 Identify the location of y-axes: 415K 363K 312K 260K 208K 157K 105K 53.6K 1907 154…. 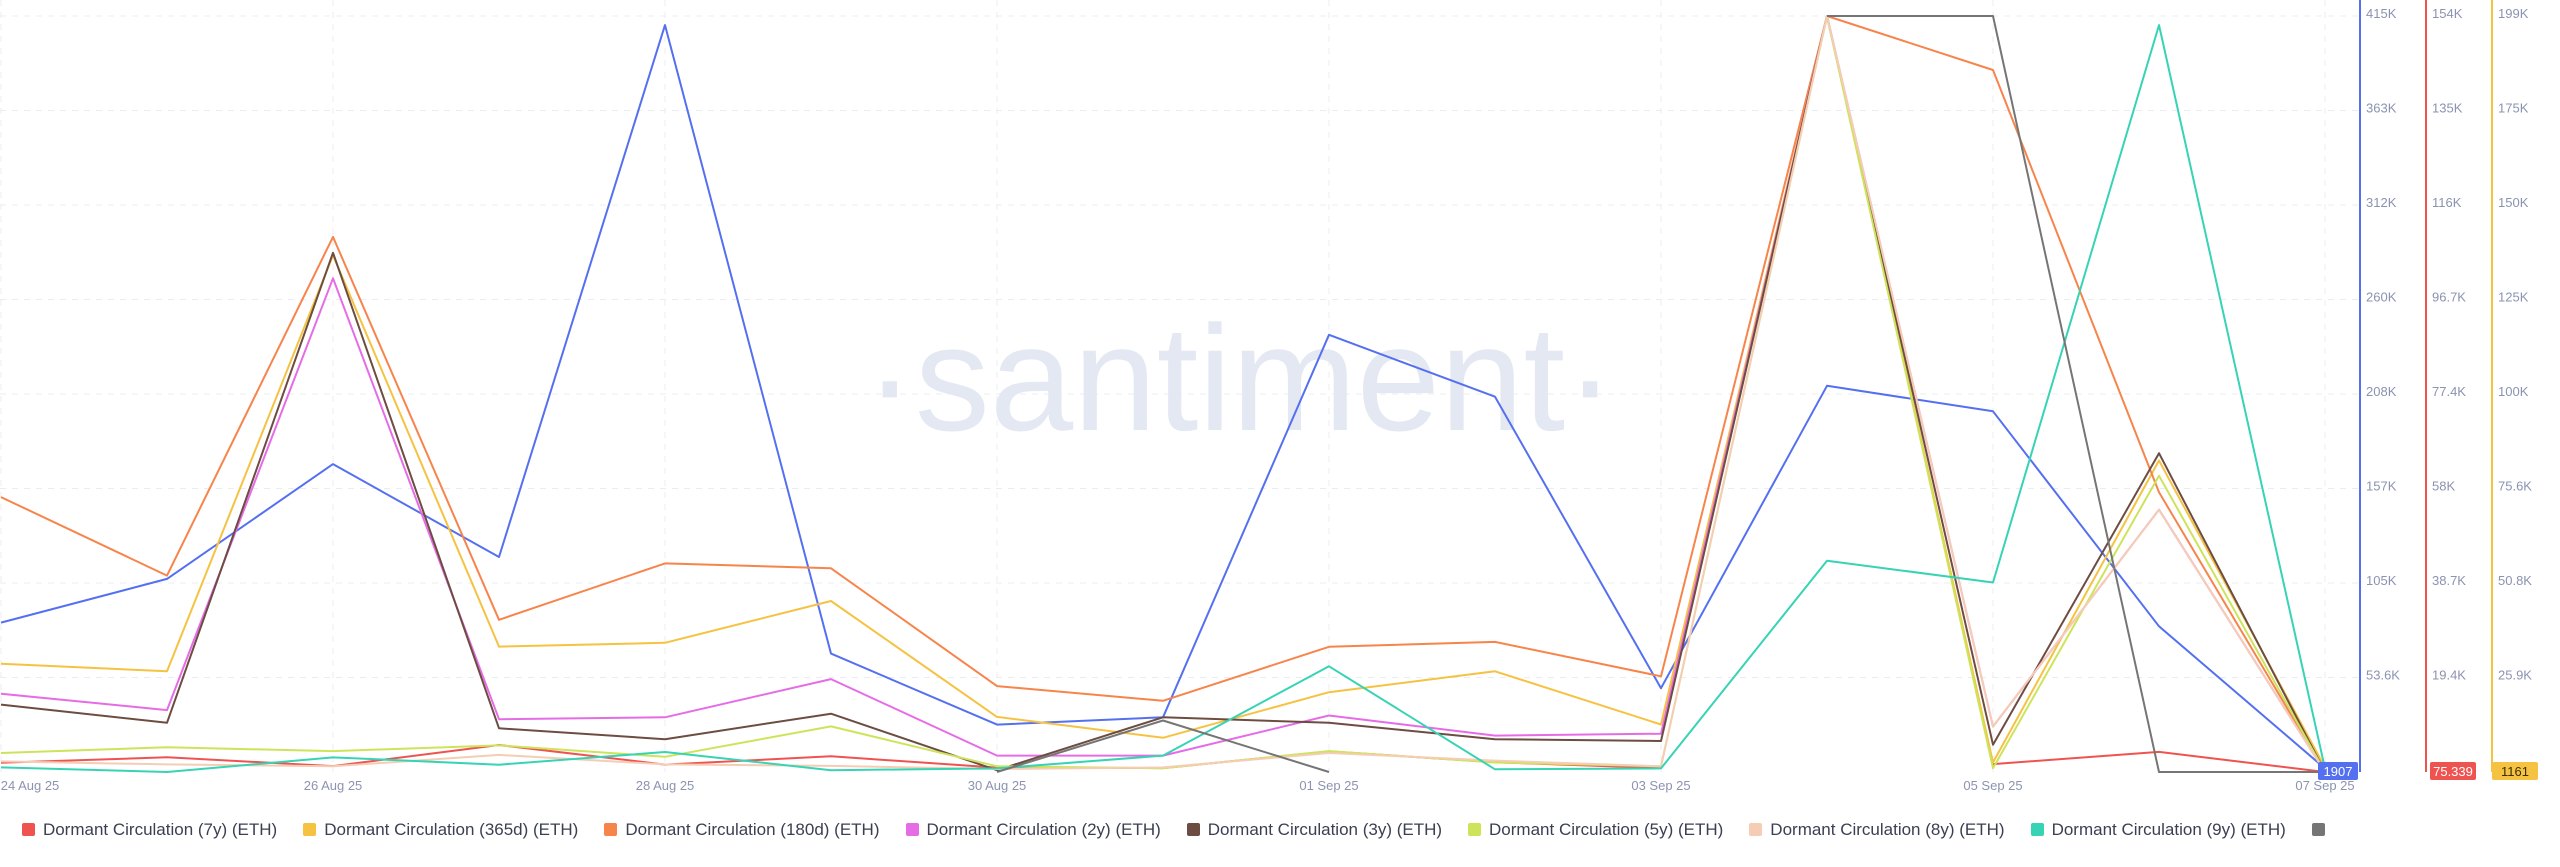
(2428, 390).